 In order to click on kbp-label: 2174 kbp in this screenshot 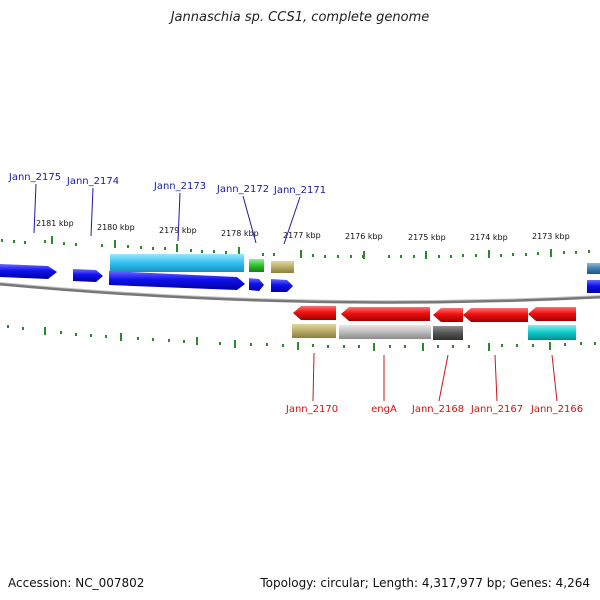, I will do `click(489, 237)`.